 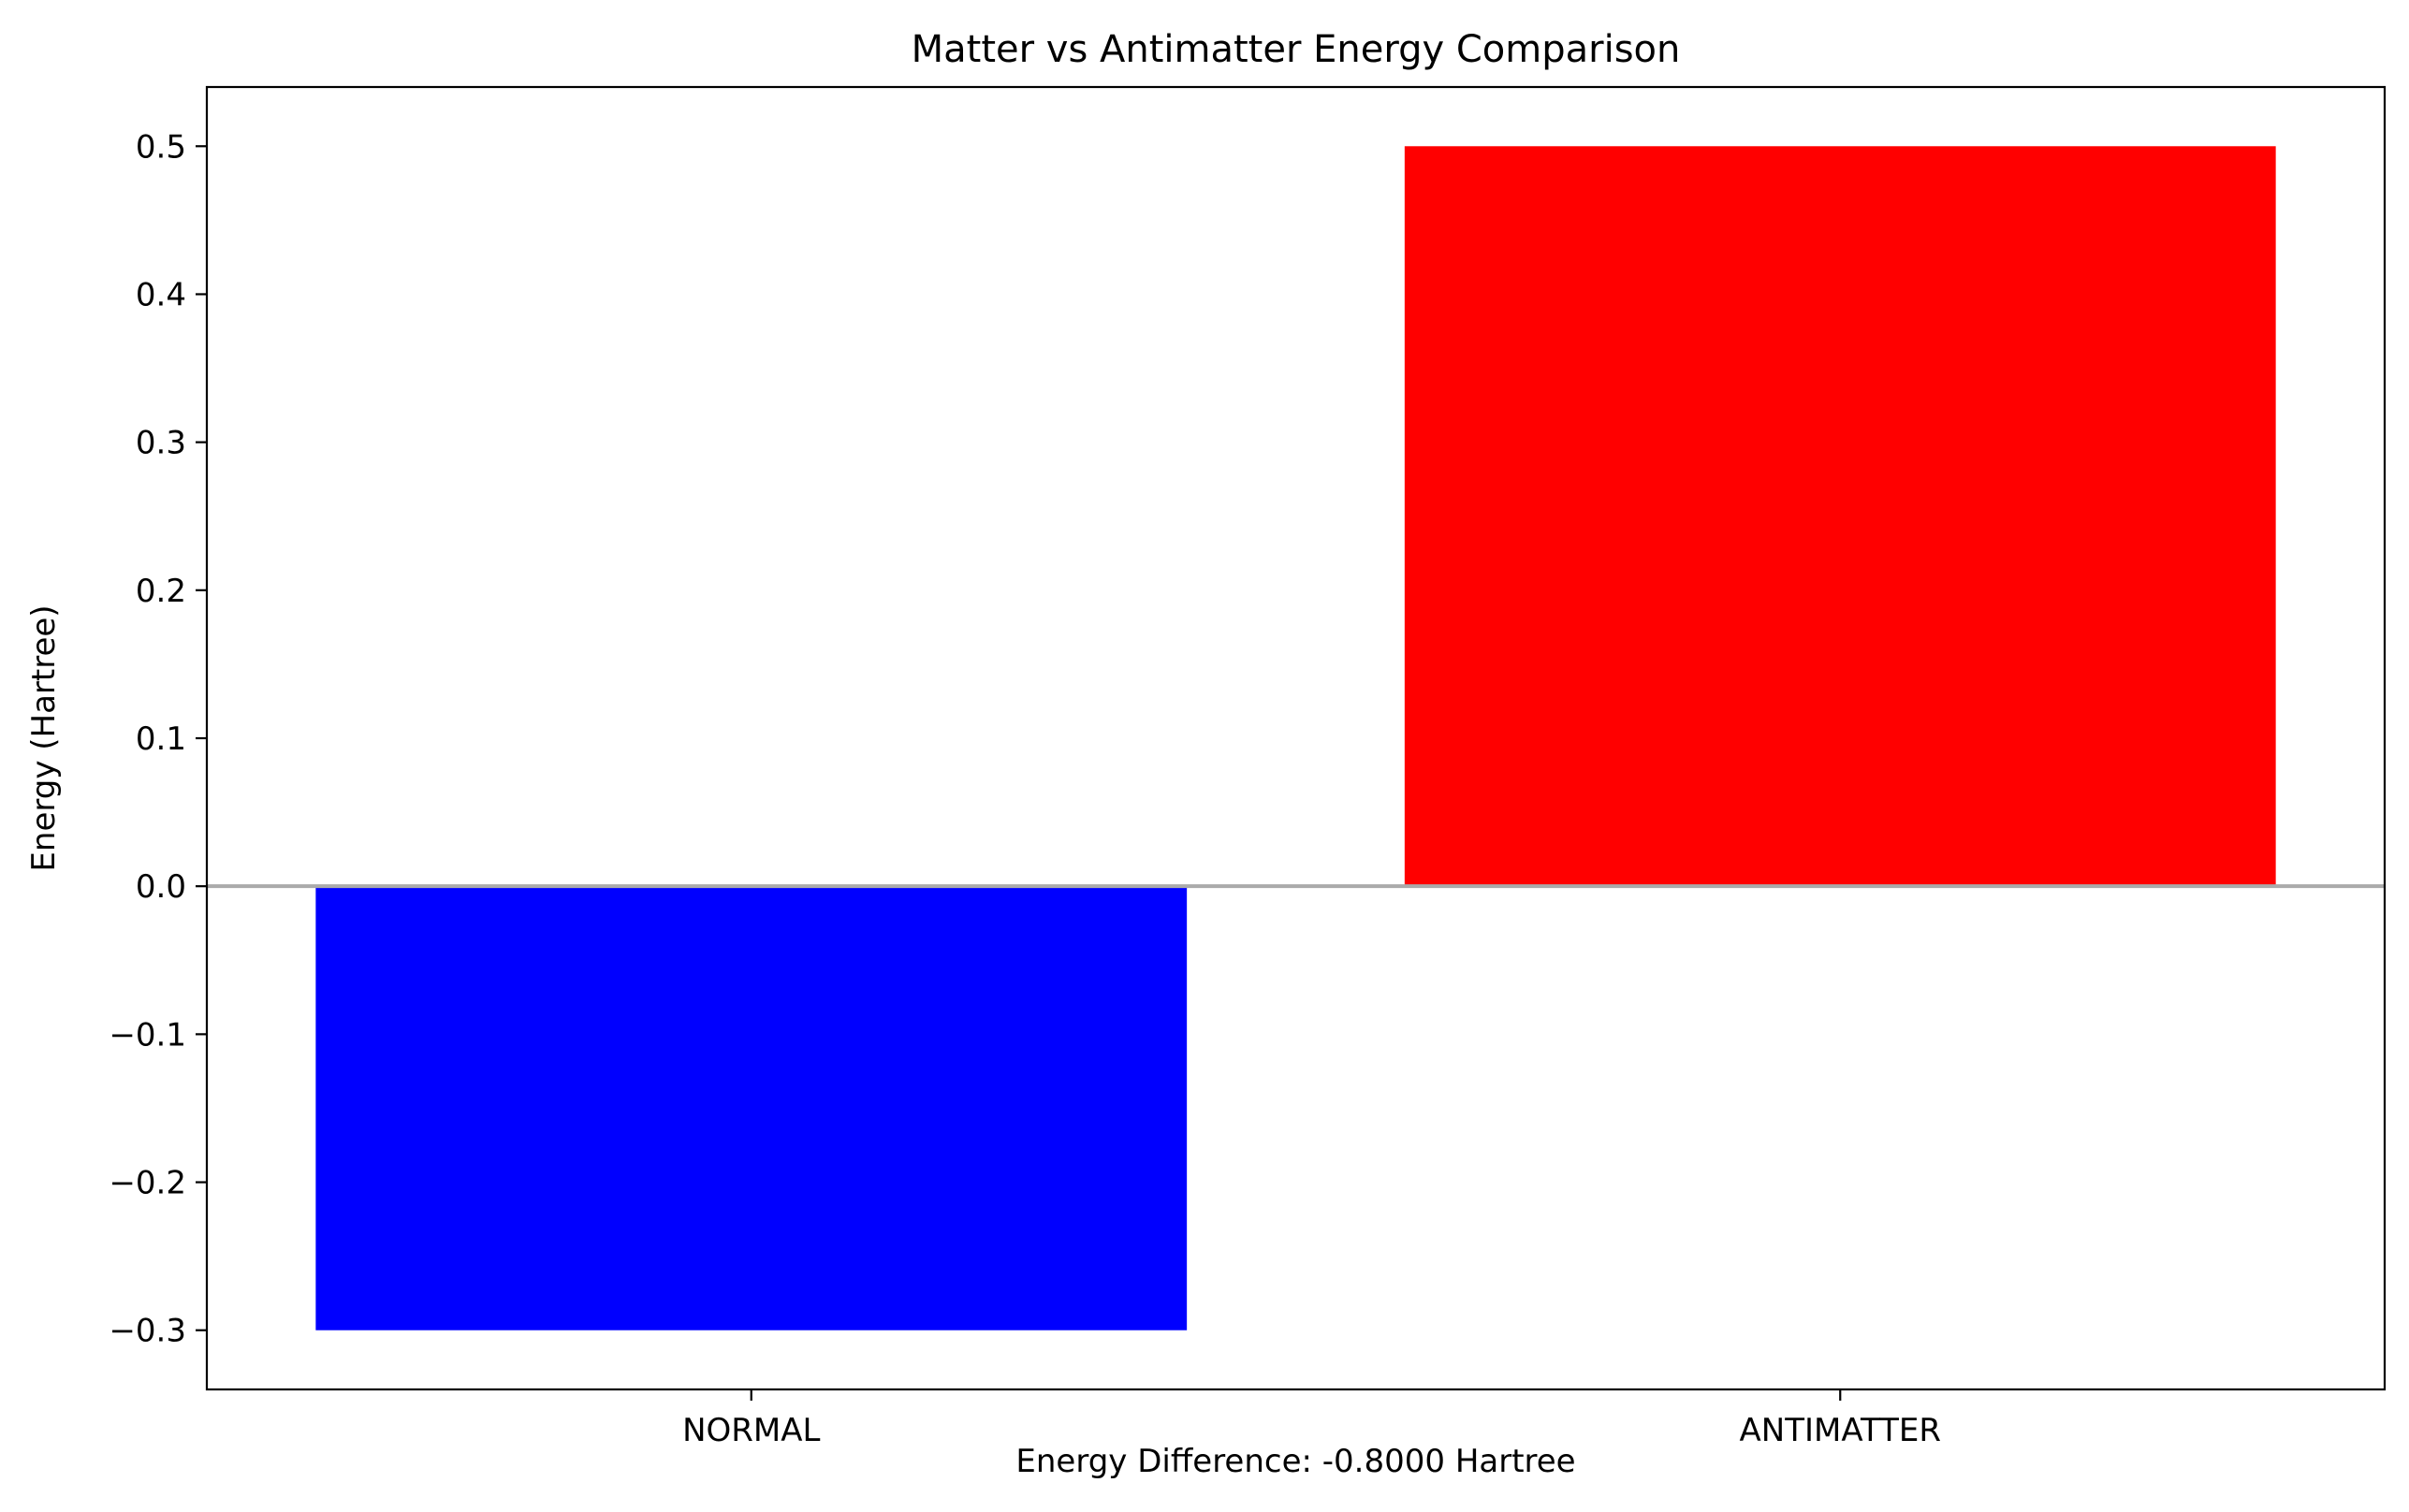 I want to click on y-axis-label: Energy (Hartree), so click(x=44, y=737).